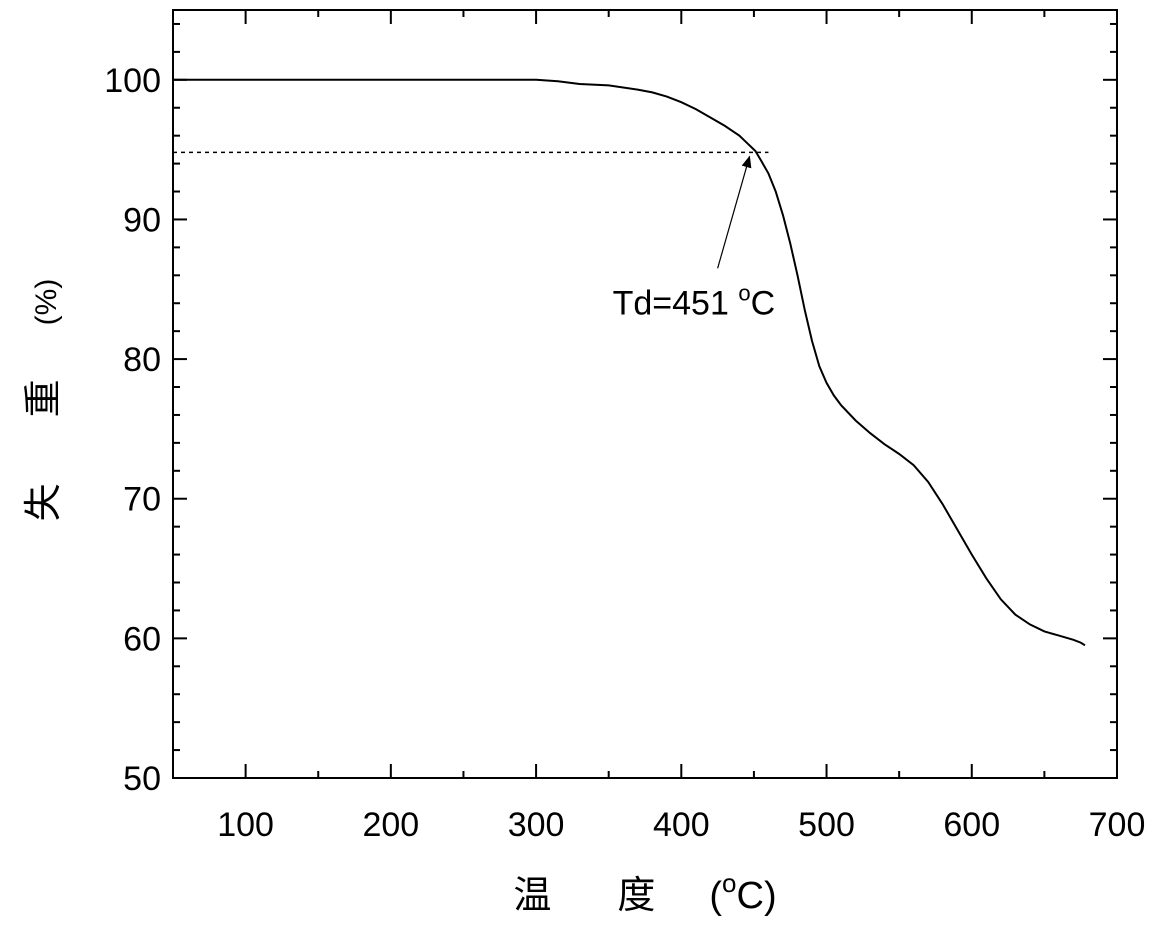  Describe the element at coordinates (44, 400) in the screenshot. I see `y-axis-title: 失 重(%)` at that location.